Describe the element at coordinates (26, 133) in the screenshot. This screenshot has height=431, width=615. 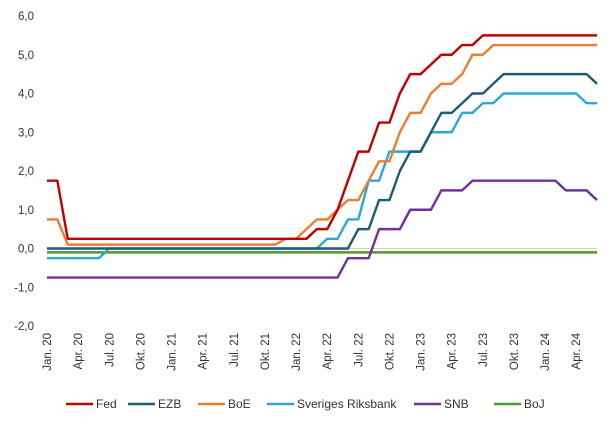
I see `y-tick-label: 3,0` at that location.